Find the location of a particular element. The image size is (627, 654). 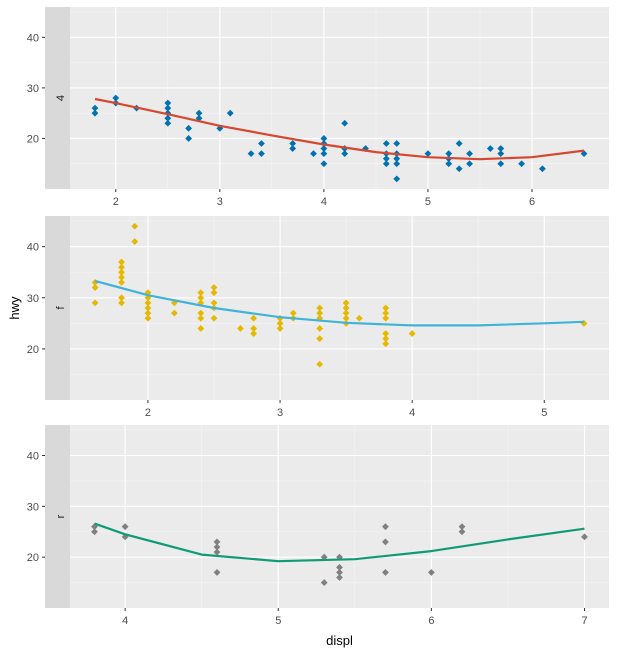

x-tick-label: 7 is located at coordinates (584, 621).